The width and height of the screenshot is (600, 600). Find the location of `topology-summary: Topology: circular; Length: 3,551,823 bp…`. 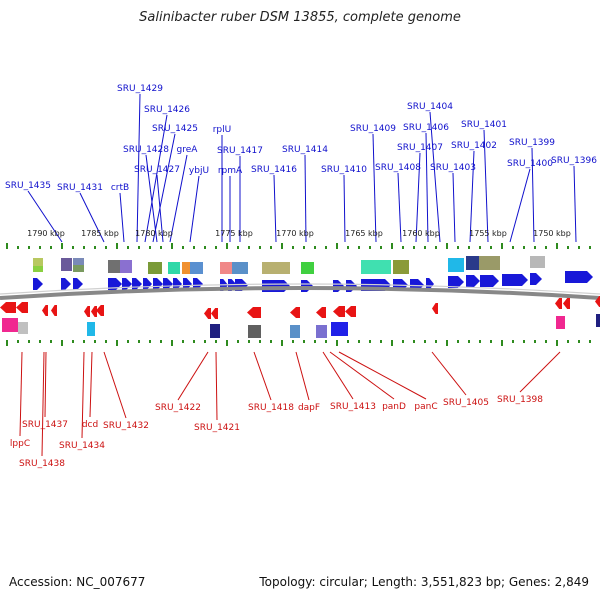

topology-summary: Topology: circular; Length: 3,551,823 bp… is located at coordinates (424, 582).